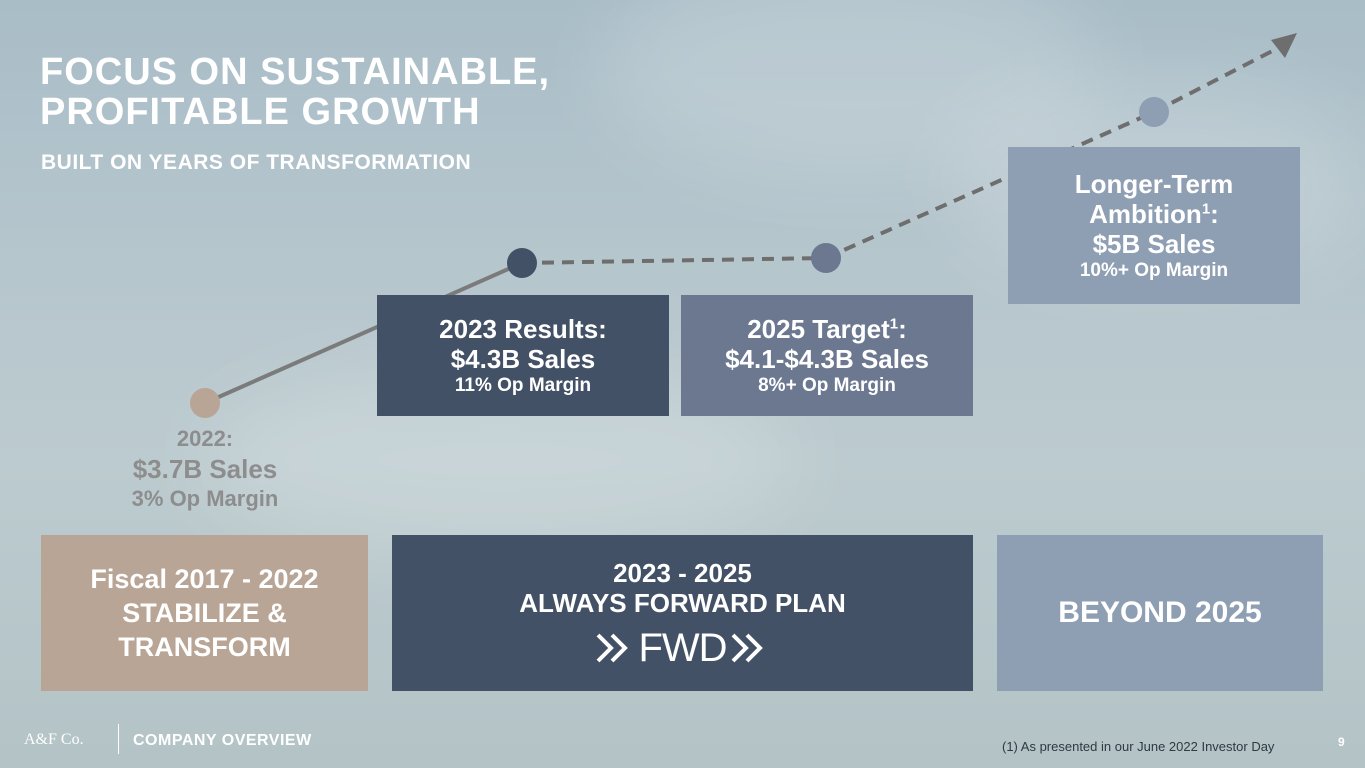  I want to click on node-2022, so click(205, 403).